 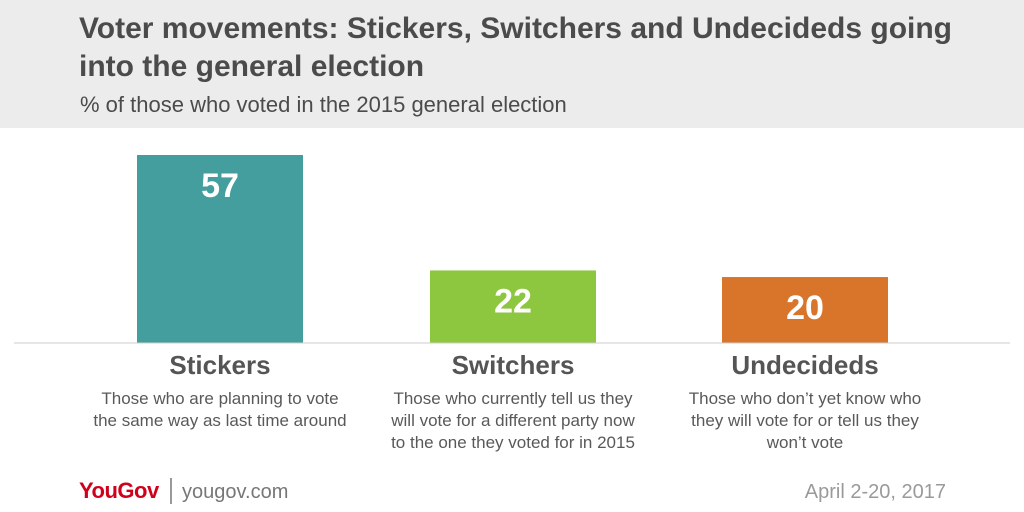 What do you see at coordinates (171, 491) in the screenshot?
I see `footer-divider` at bounding box center [171, 491].